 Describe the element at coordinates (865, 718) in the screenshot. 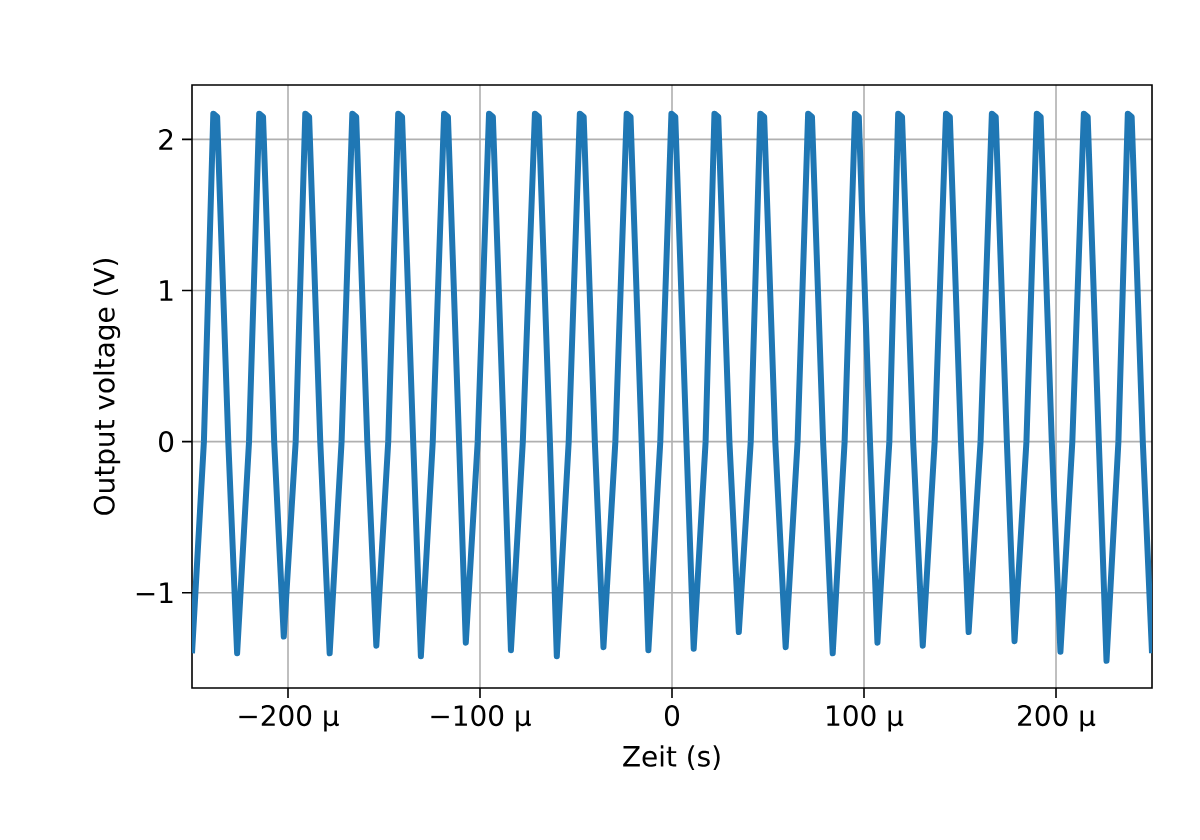

I see `x-tick-label: 100 µ` at that location.